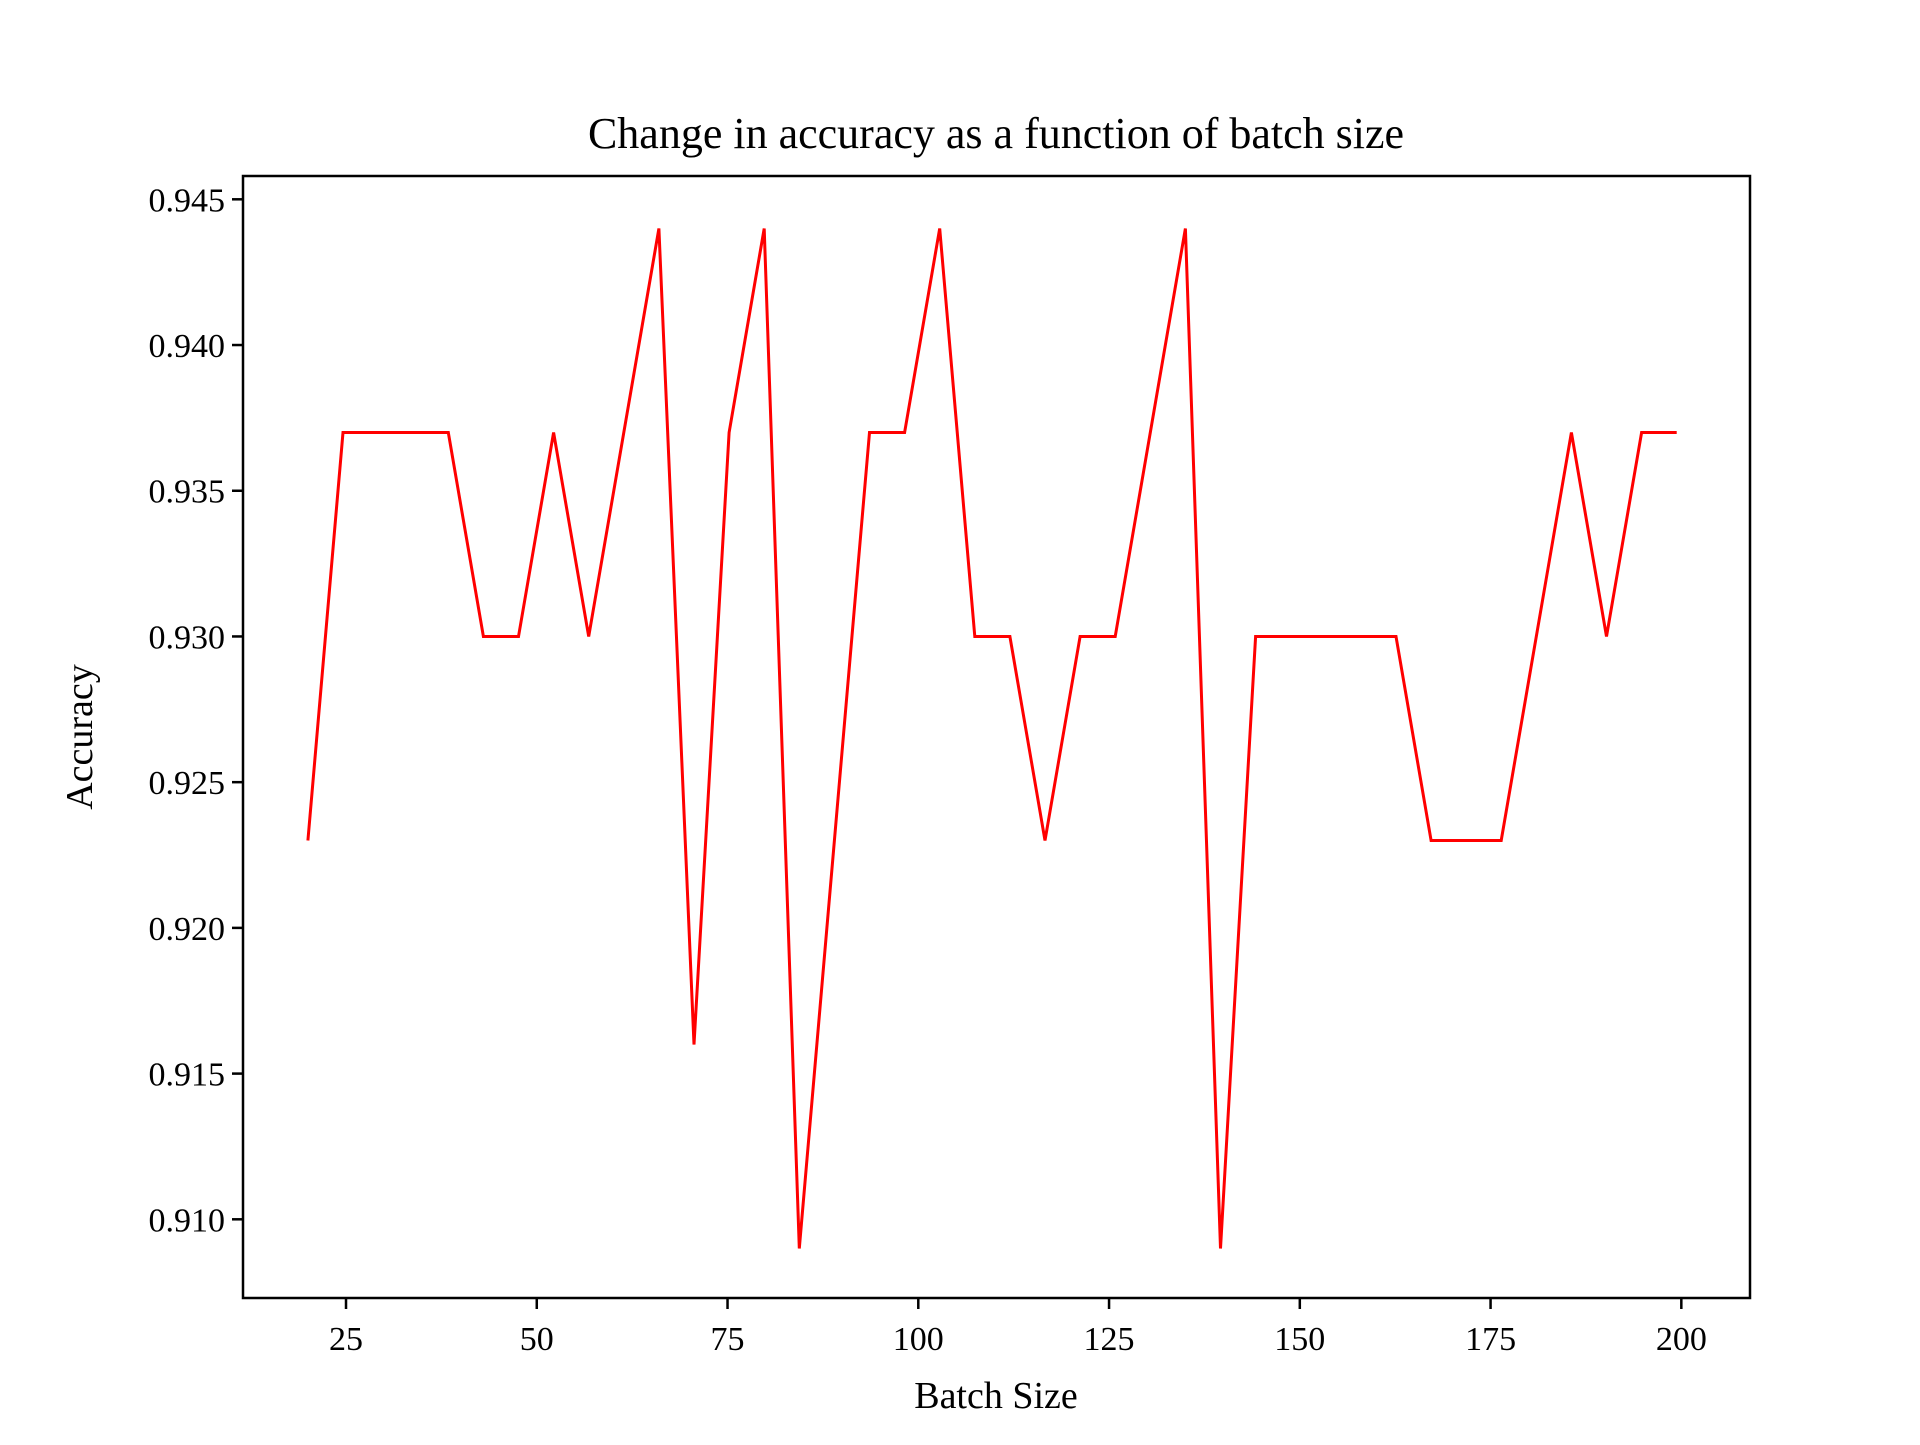 The width and height of the screenshot is (1920, 1445). I want to click on x-axis-label: Batch Size, so click(996, 1396).